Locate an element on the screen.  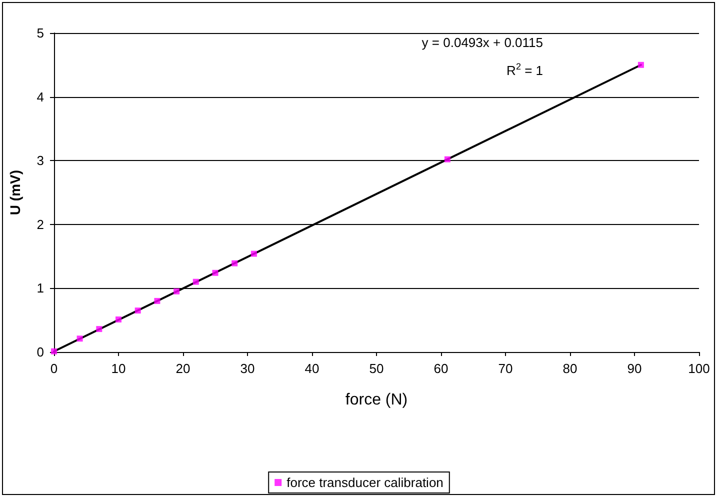
annotation: y = 0.0493x + 0.0115 is located at coordinates (483, 42).